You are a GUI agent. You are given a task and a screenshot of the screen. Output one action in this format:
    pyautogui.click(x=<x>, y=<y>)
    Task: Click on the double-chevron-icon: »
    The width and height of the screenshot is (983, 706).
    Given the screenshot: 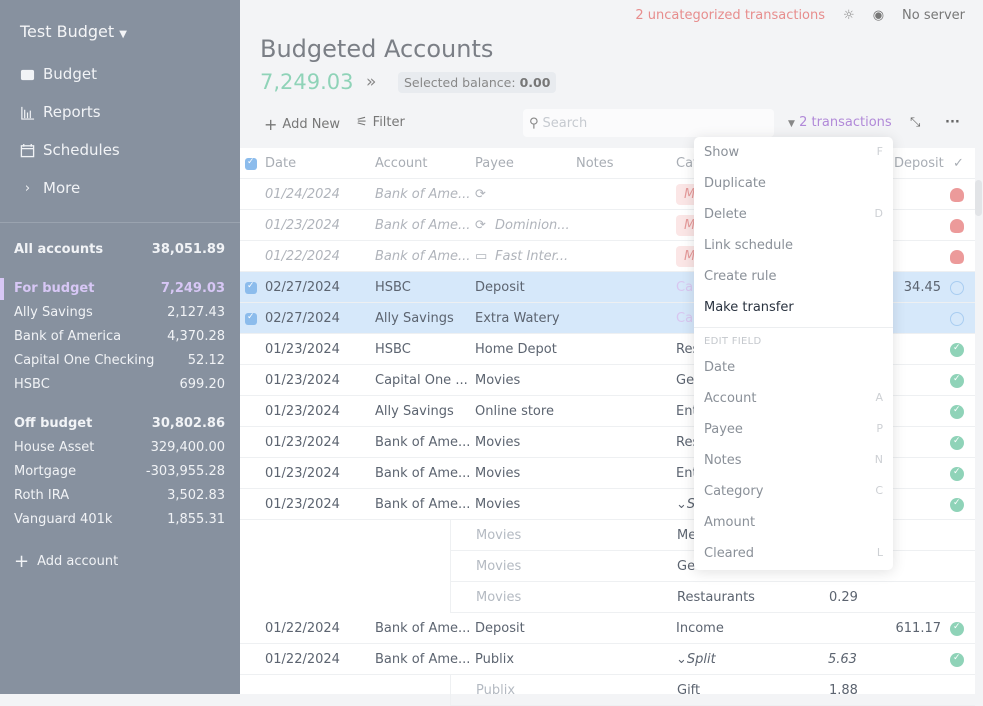 What is the action you would take?
    pyautogui.click(x=371, y=82)
    